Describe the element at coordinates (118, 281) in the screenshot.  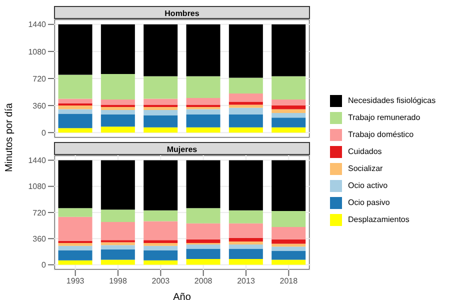
I see `x-tick-label: 1998` at that location.